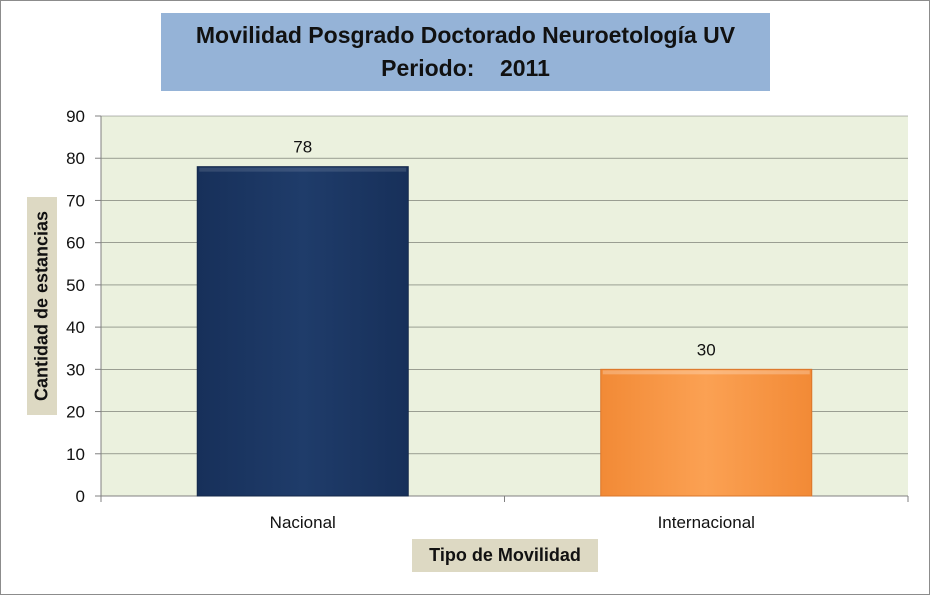  What do you see at coordinates (706, 522) in the screenshot?
I see `x-category-label-internacional: Internacional` at bounding box center [706, 522].